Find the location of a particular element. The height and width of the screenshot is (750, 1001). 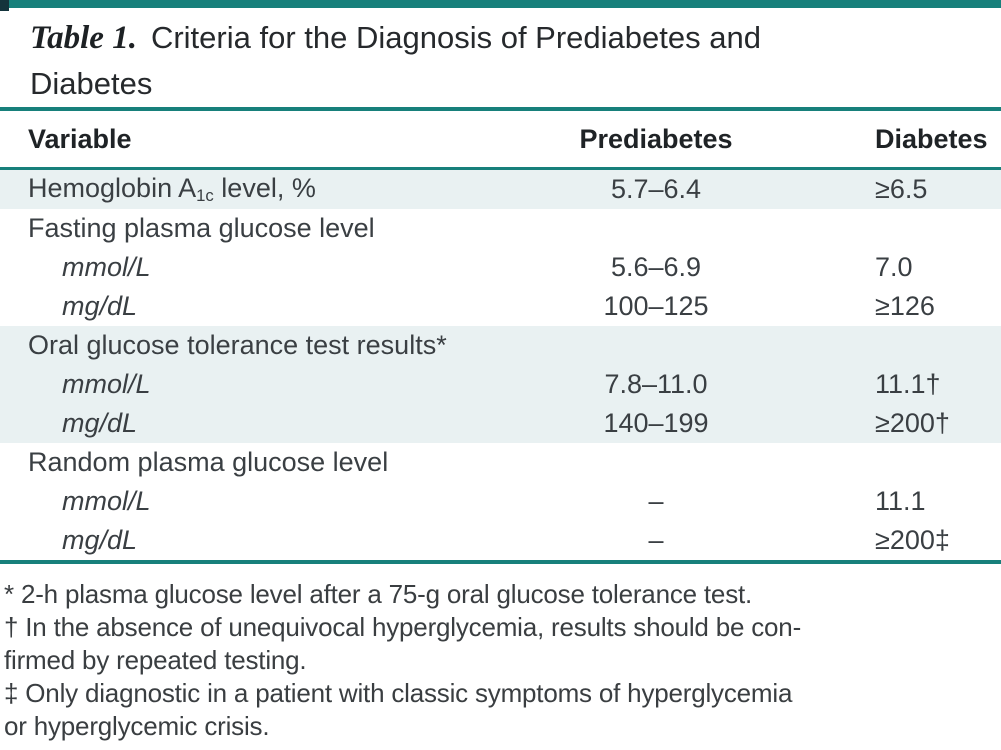

row-fasting-mmol: mmol/L 5.6–6.9 7.0 is located at coordinates (500, 267).